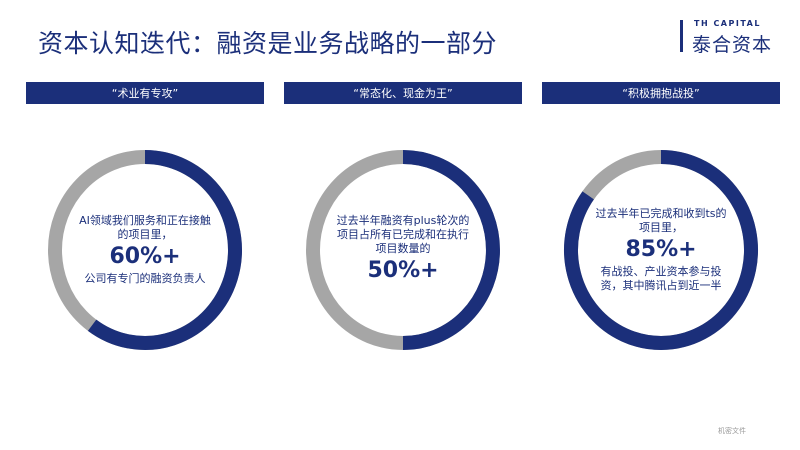 The height and width of the screenshot is (450, 800). I want to click on column-banner-1: “术业有专攻”, so click(145, 93).